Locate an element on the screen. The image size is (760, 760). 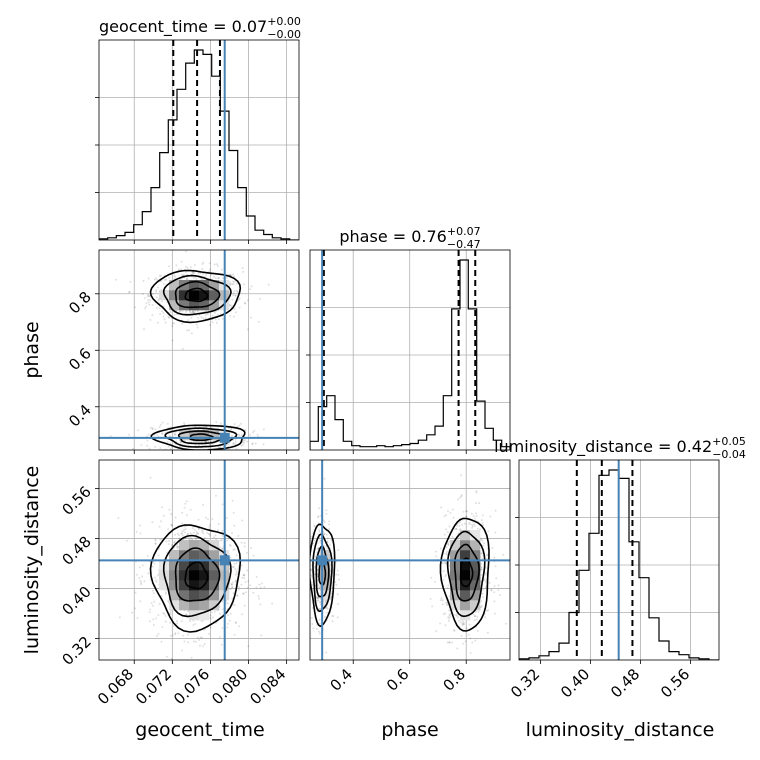
x-tick-label: 0.080 is located at coordinates (229, 686).